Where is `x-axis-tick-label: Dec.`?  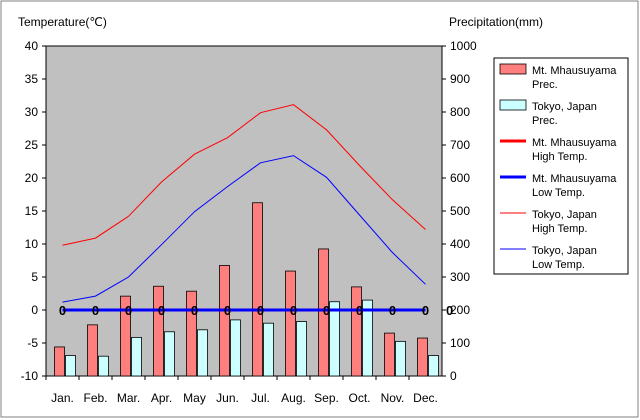 x-axis-tick-label: Dec. is located at coordinates (425, 398).